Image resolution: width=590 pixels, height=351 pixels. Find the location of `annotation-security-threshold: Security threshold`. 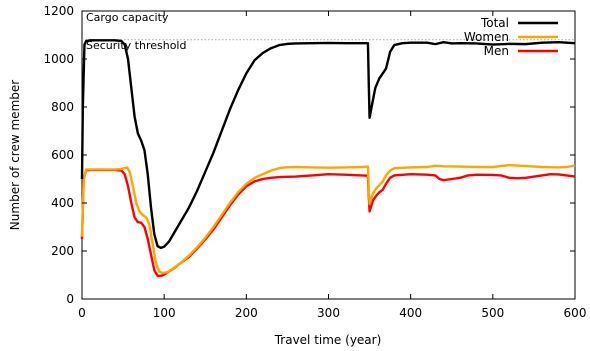

annotation-security-threshold: Security threshold is located at coordinates (136, 45).